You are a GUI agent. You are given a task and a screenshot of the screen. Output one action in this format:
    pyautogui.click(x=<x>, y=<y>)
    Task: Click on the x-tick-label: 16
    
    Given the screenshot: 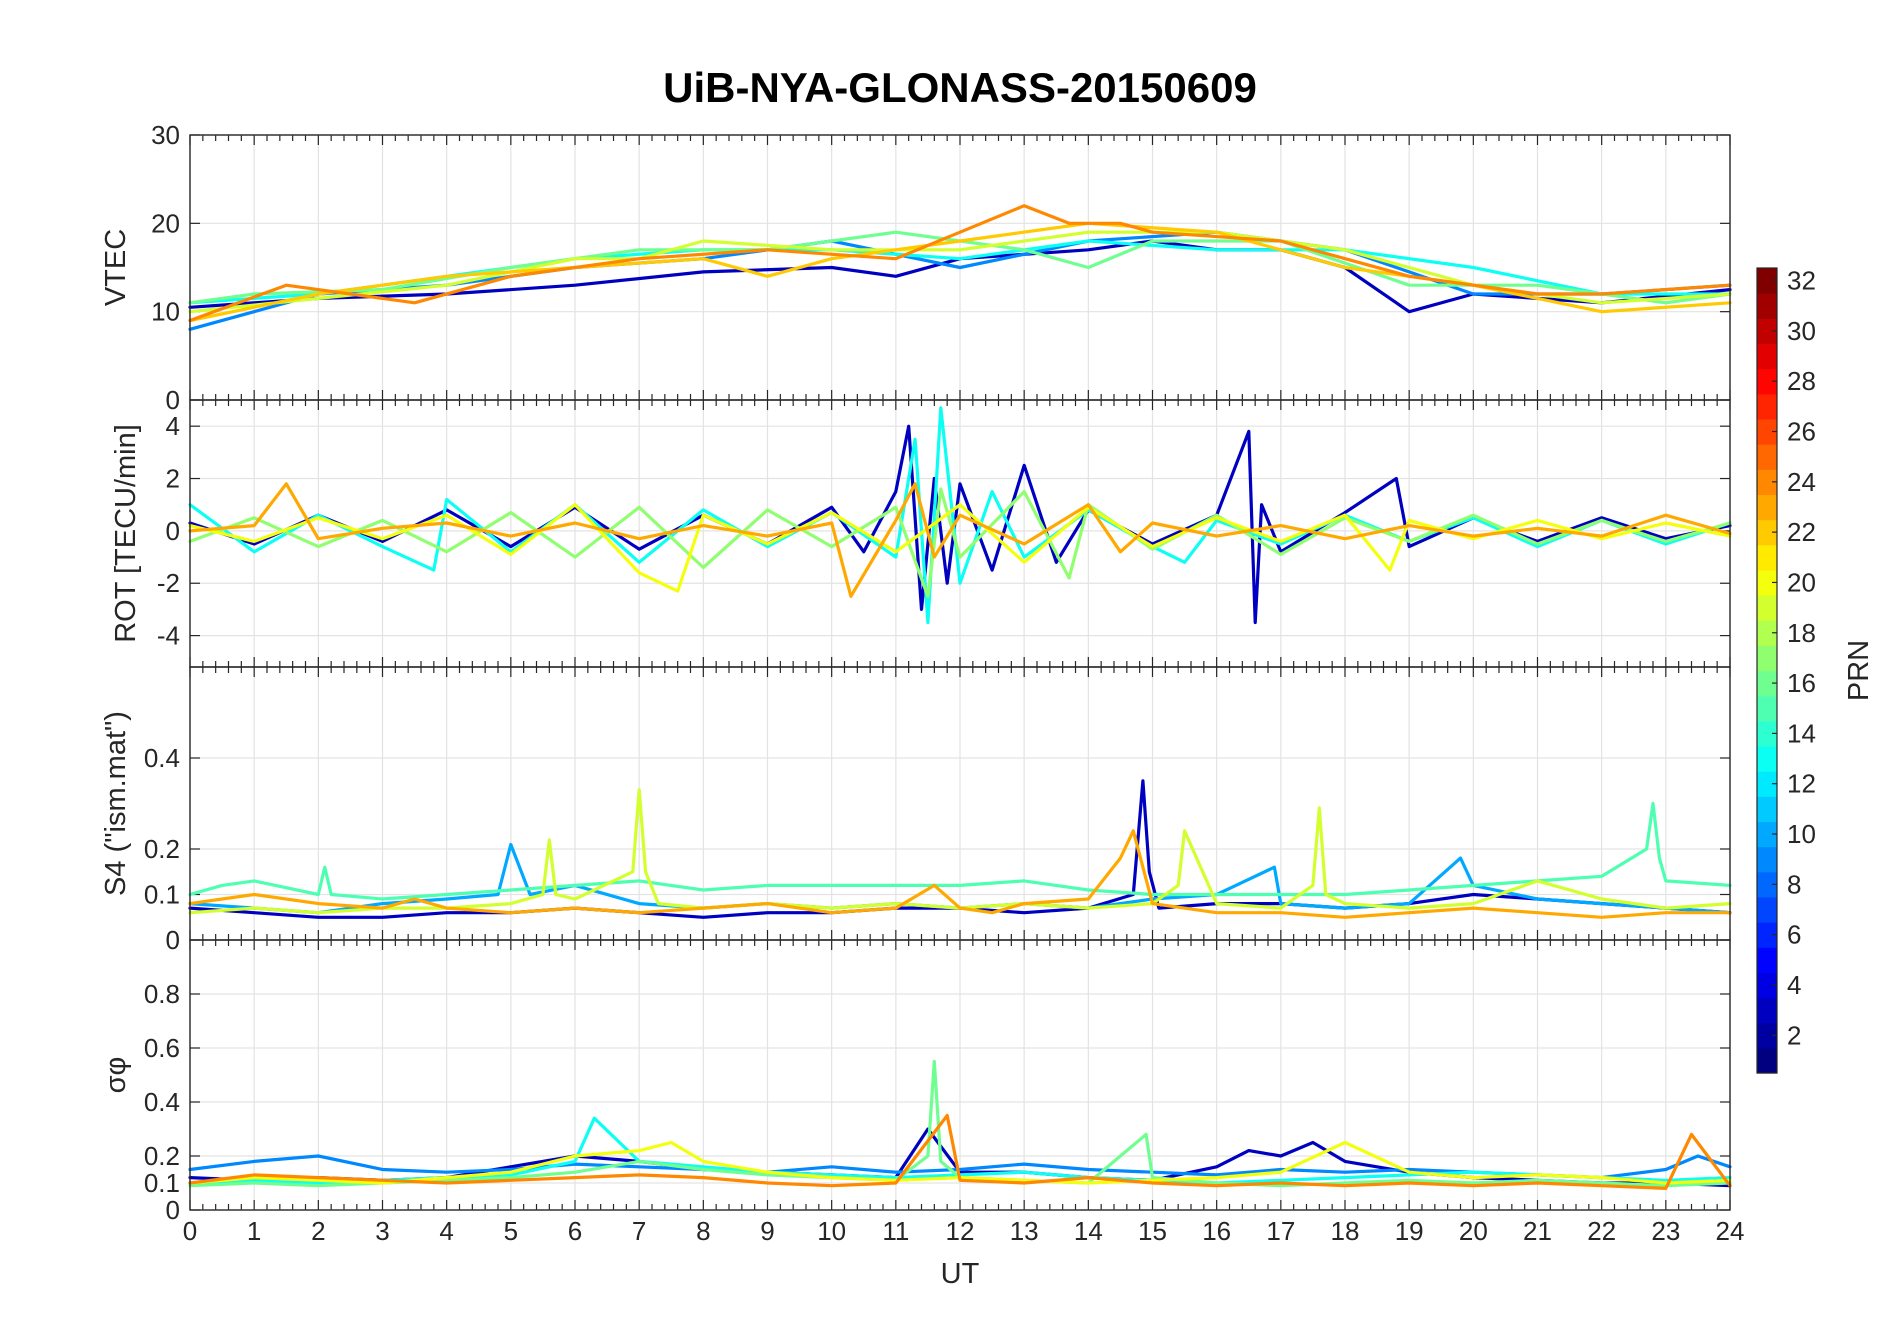 What is the action you would take?
    pyautogui.click(x=1216, y=1231)
    